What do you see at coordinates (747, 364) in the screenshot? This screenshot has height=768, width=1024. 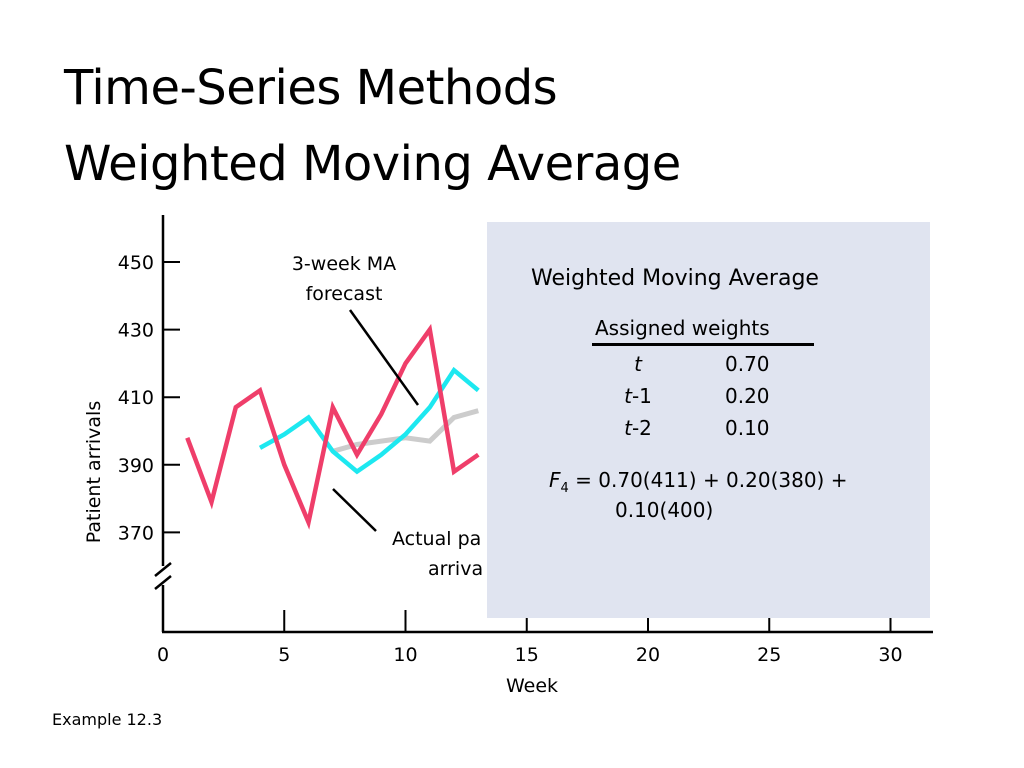 I see `weight-value: 0.70` at bounding box center [747, 364].